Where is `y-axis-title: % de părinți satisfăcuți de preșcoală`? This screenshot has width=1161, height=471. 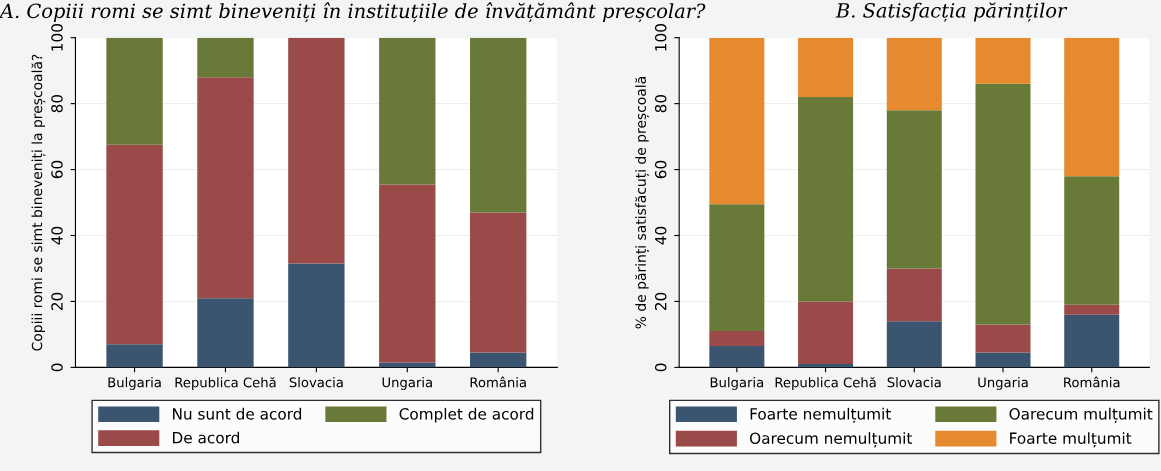 y-axis-title: % de părinți satisfăcuți de preșcoală is located at coordinates (642, 203).